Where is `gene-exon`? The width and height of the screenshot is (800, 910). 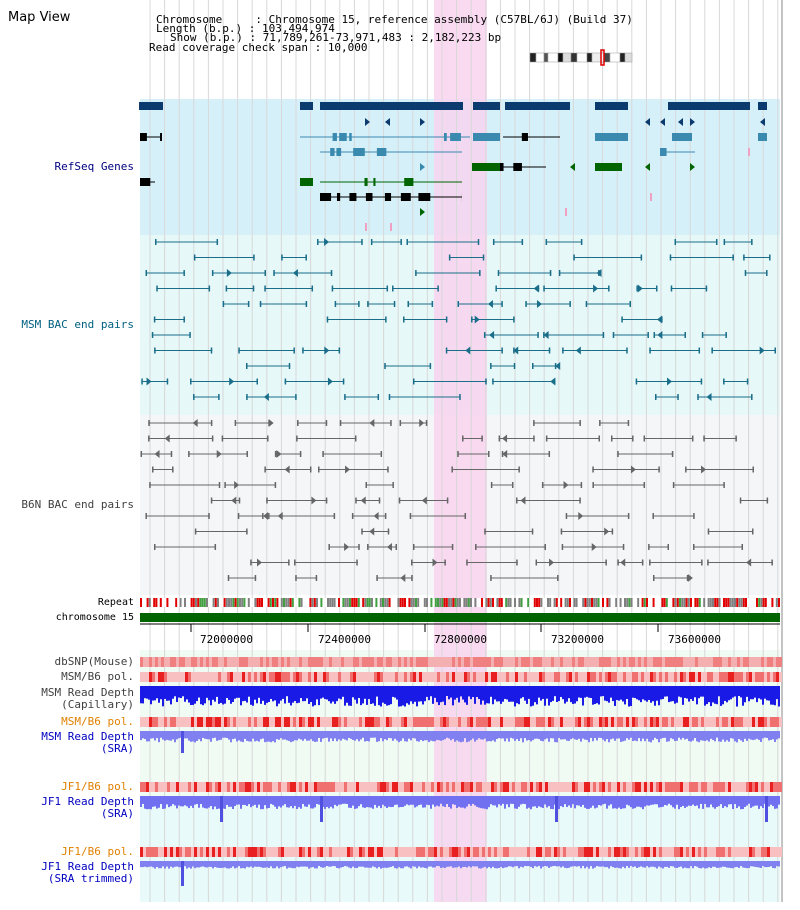 gene-exon is located at coordinates (326, 197).